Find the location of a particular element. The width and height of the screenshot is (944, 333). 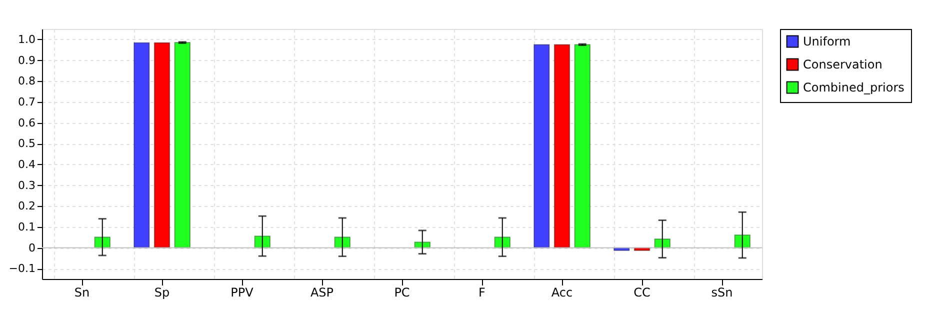

legend-label: Uniform is located at coordinates (827, 41).